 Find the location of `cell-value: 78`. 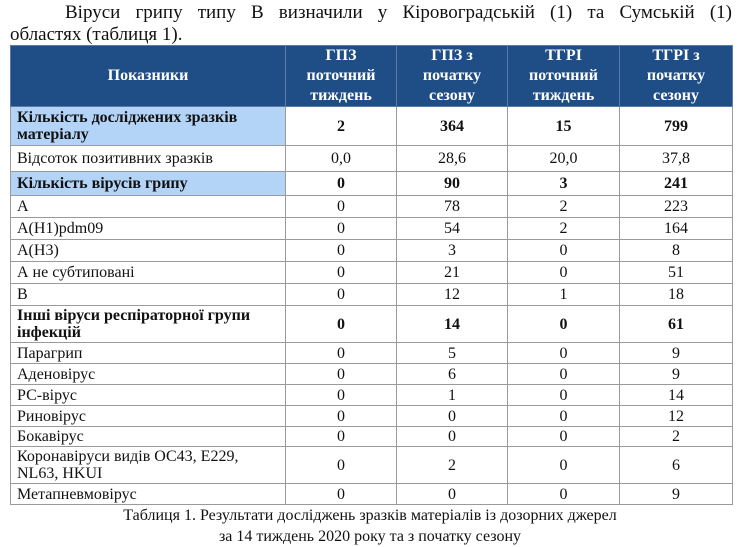

cell-value: 78 is located at coordinates (452, 206).